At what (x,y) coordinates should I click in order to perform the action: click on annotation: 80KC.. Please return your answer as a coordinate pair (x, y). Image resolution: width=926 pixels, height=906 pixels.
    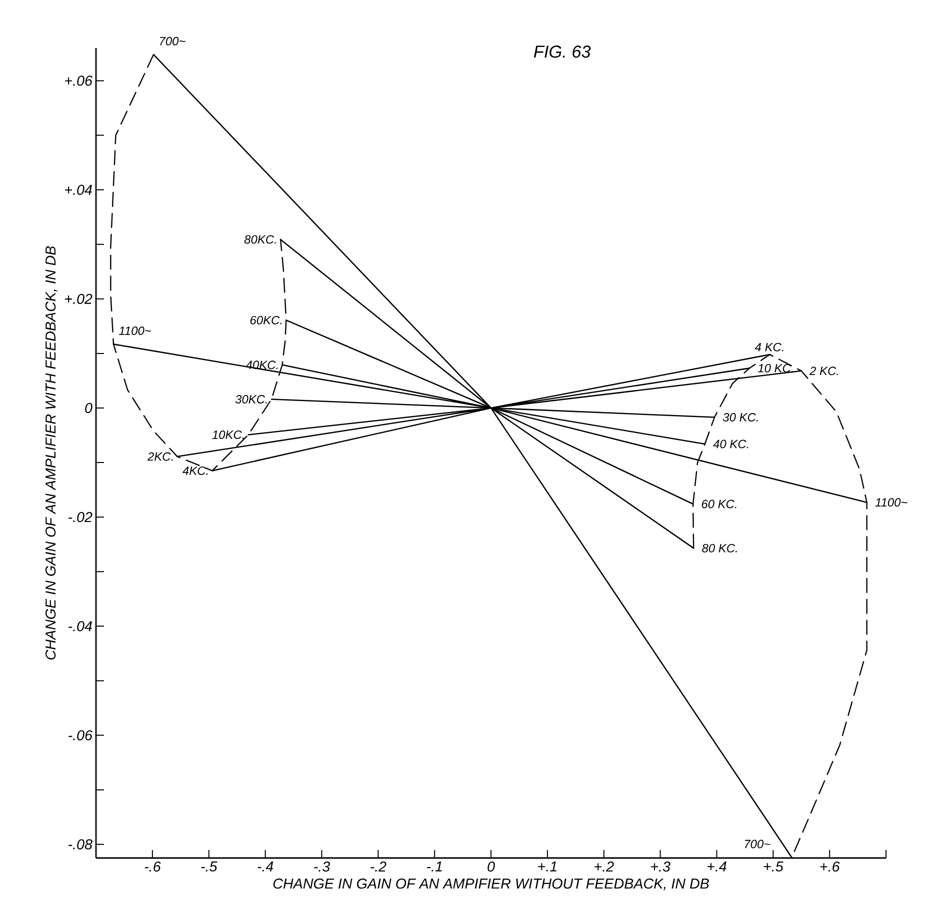
    Looking at the image, I should click on (260, 239).